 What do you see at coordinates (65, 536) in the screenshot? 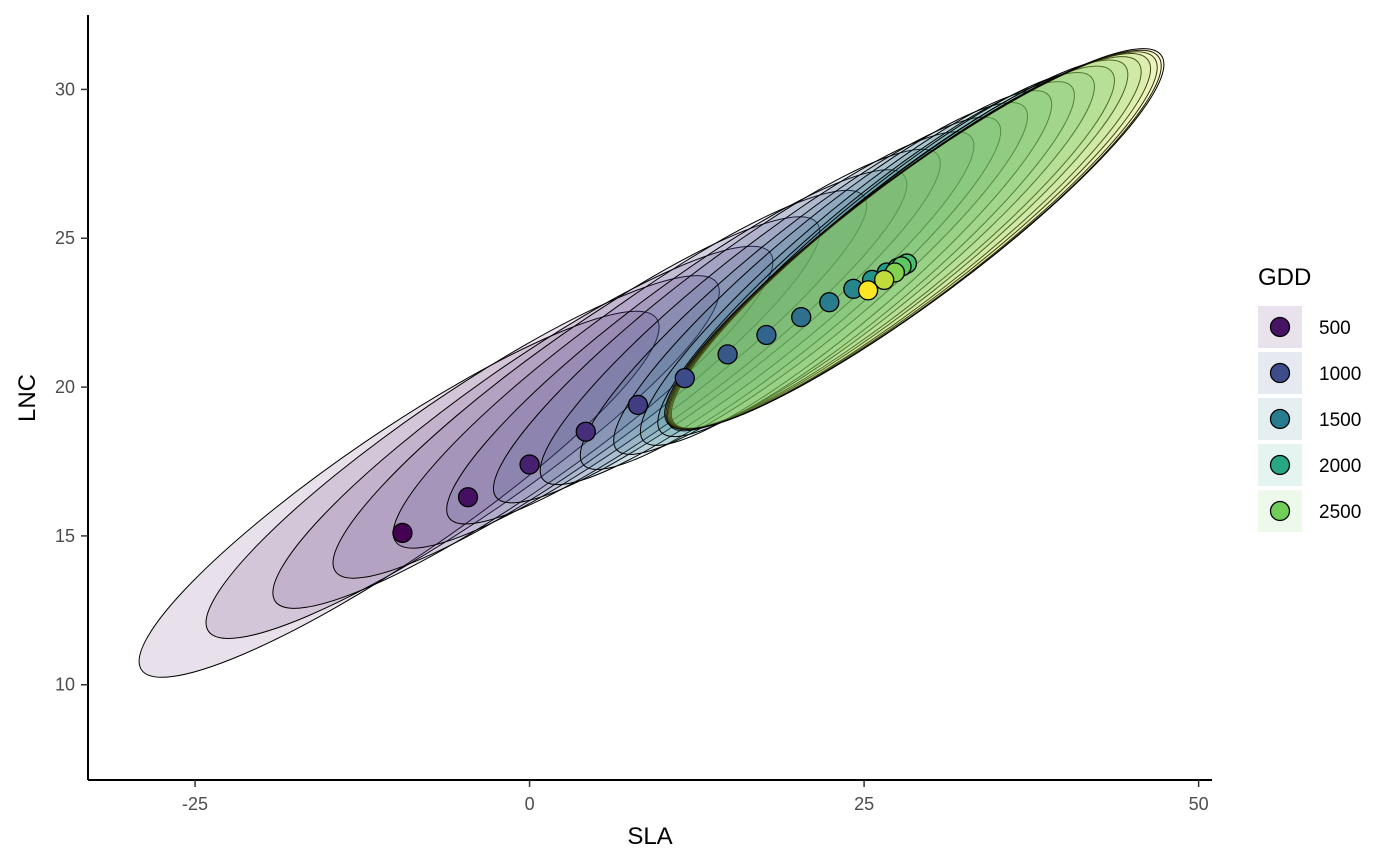
I see `y-tick-label: 15` at bounding box center [65, 536].